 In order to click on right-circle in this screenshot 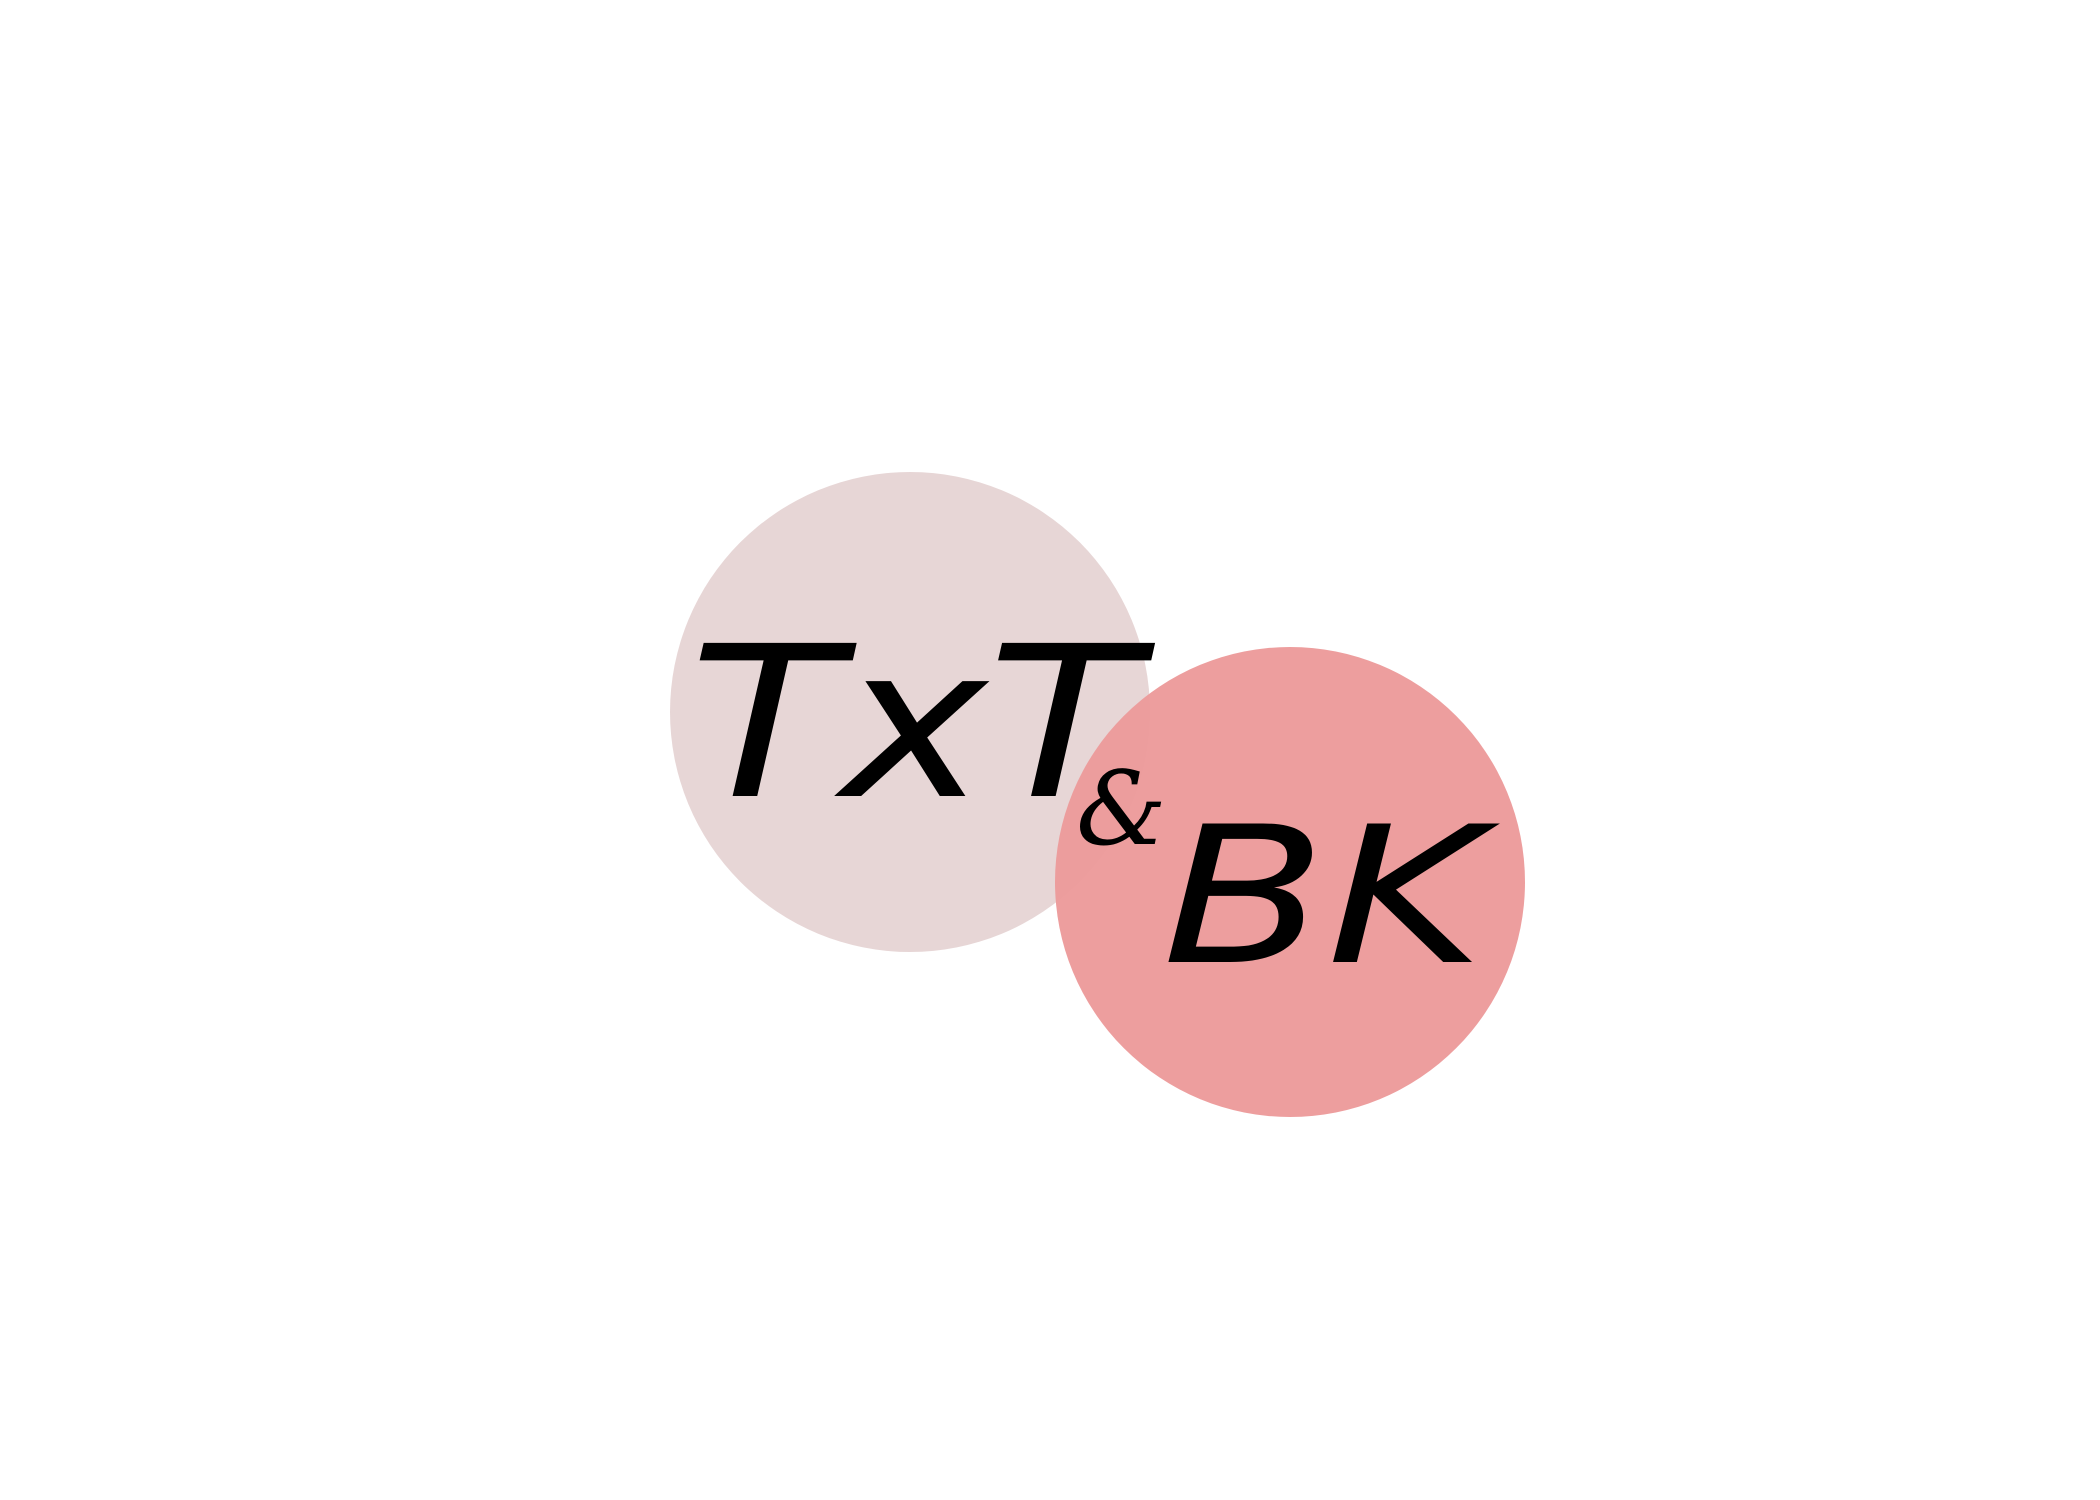, I will do `click(1290, 882)`.